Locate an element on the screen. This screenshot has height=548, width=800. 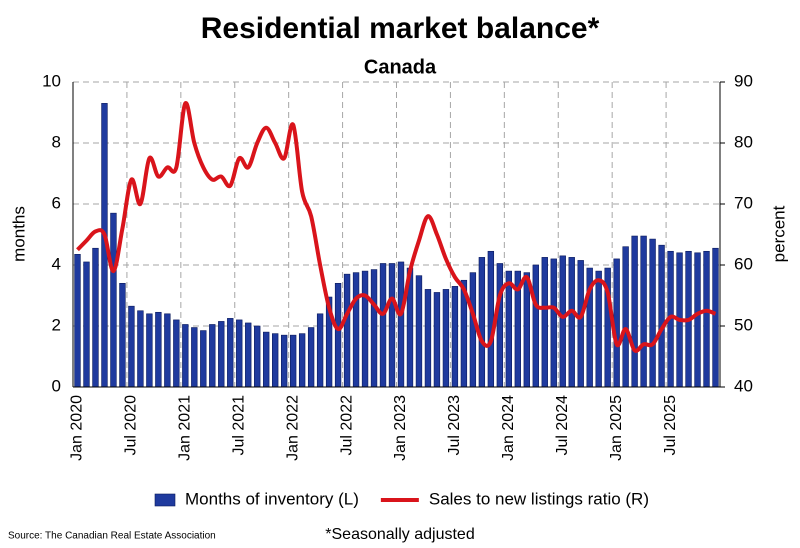
y-tick-label: 8 is located at coordinates (56, 141).